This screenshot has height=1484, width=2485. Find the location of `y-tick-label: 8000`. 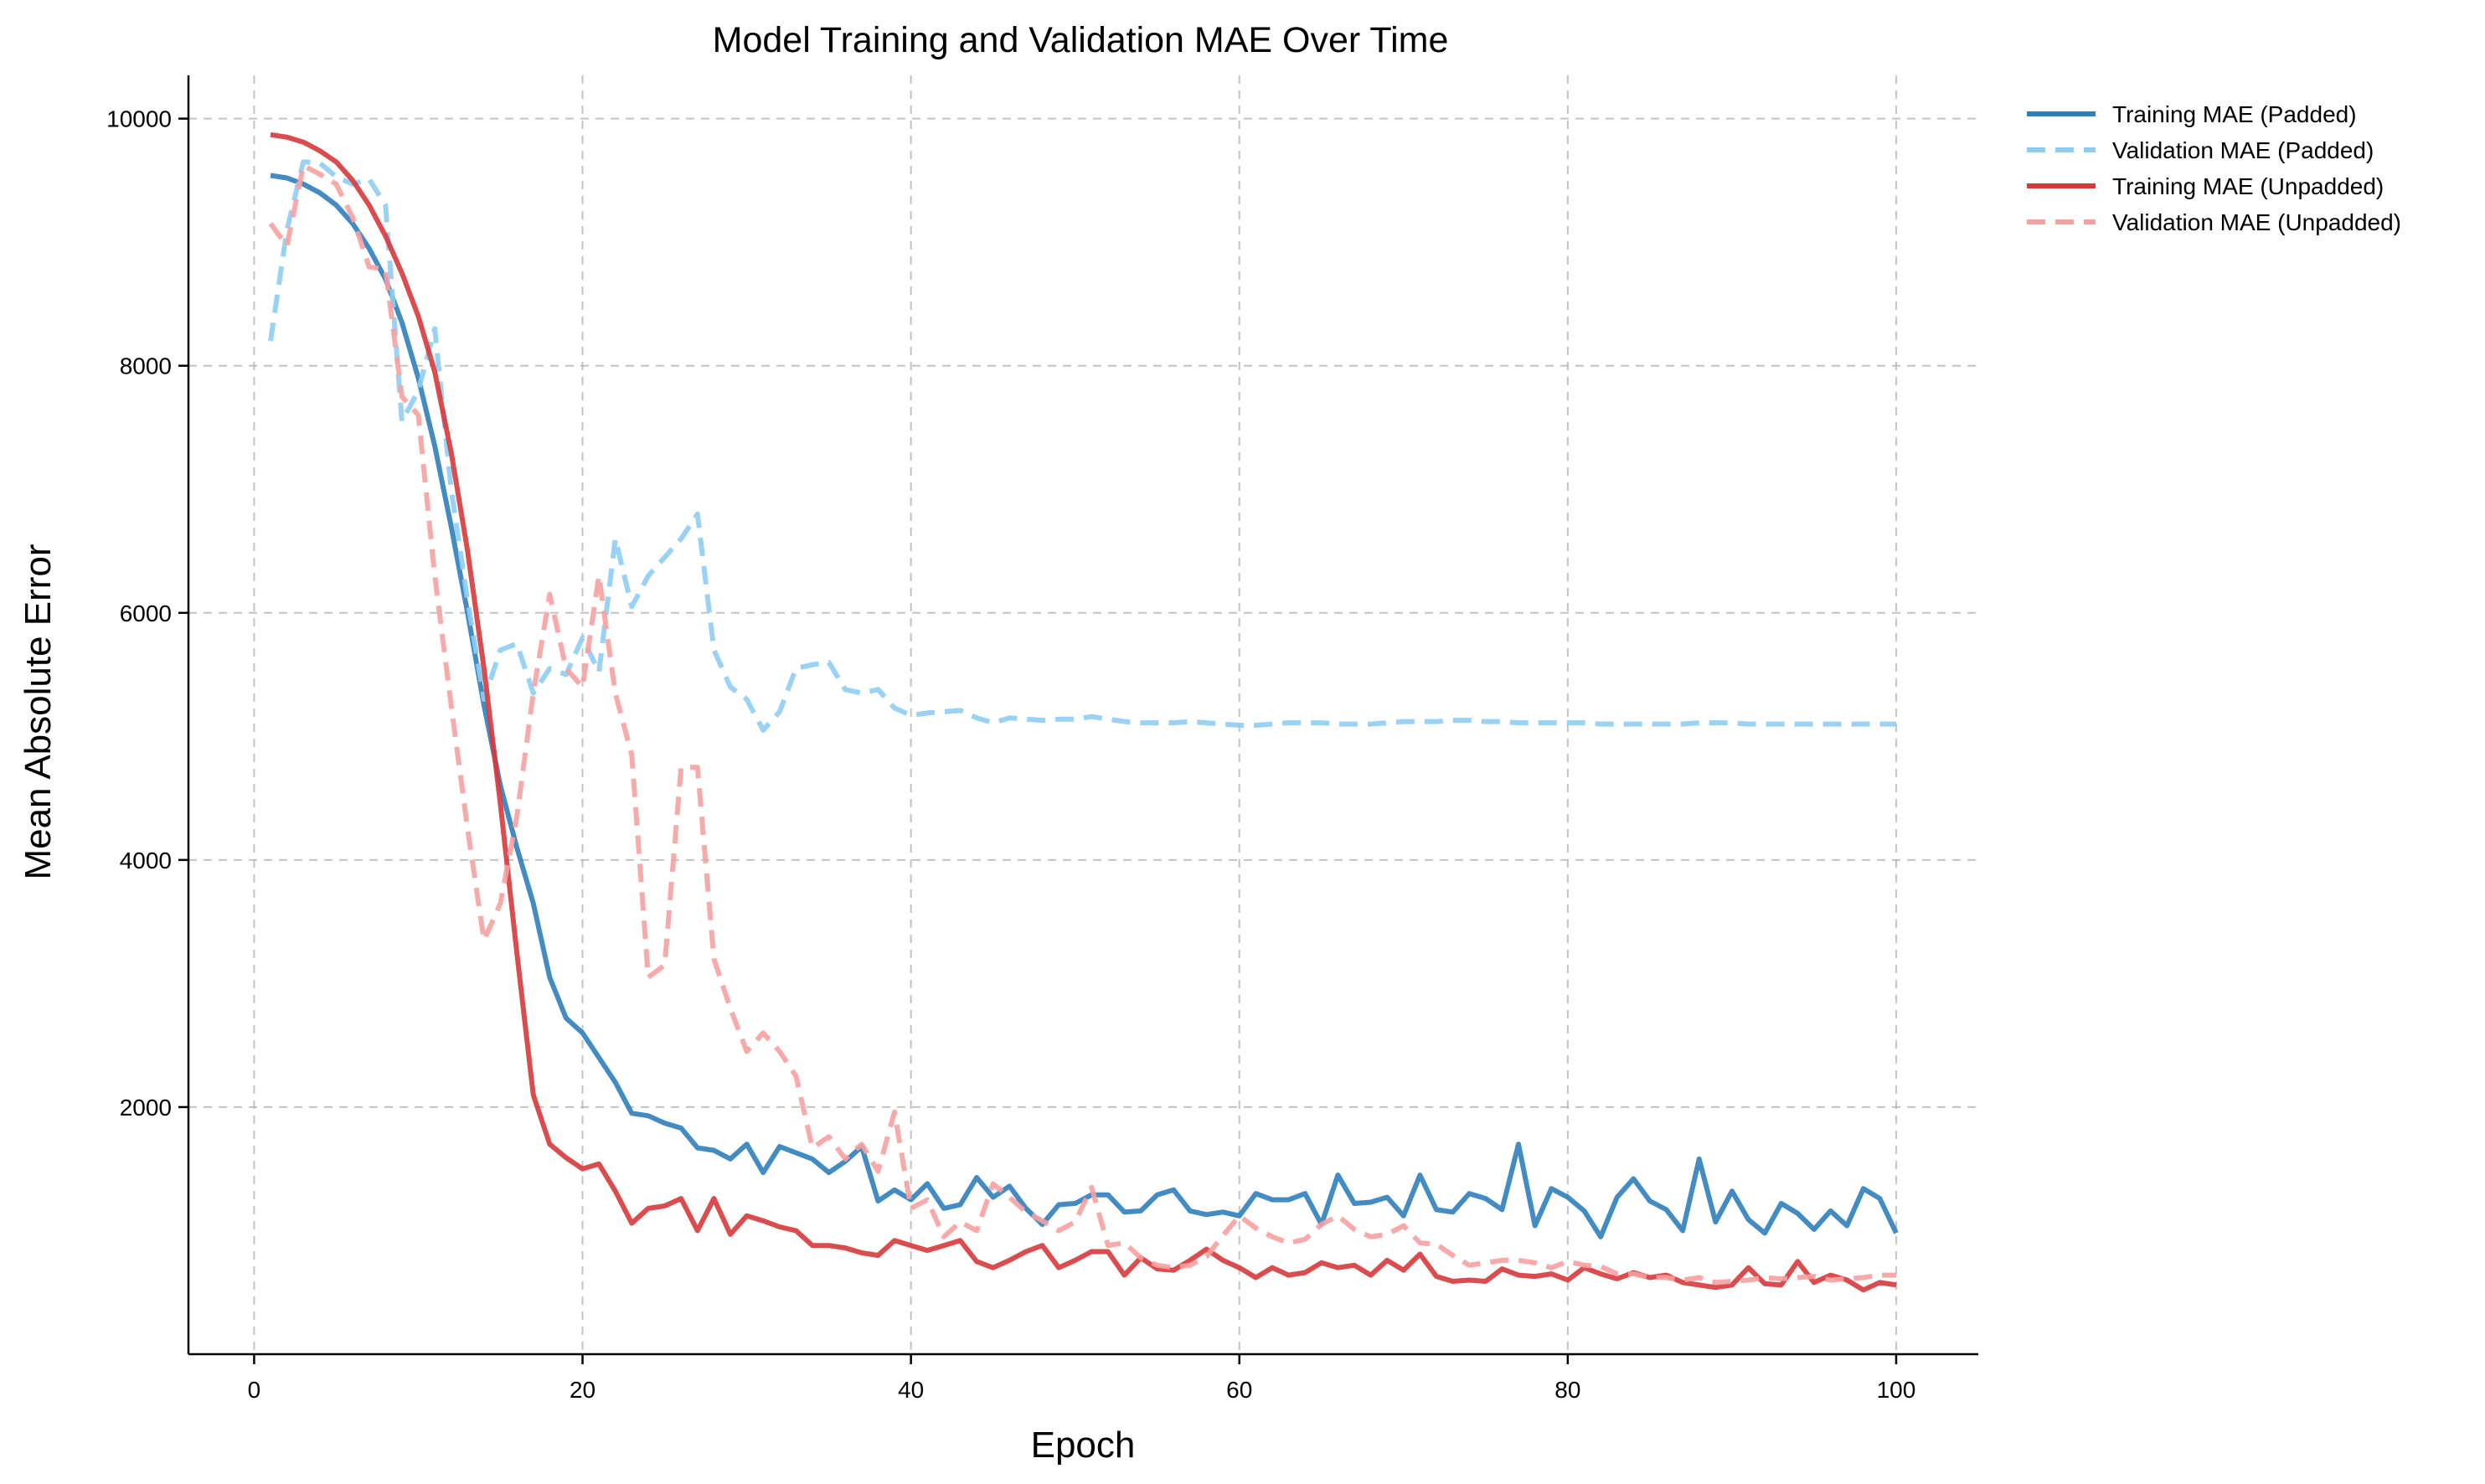

y-tick-label: 8000 is located at coordinates (146, 366).